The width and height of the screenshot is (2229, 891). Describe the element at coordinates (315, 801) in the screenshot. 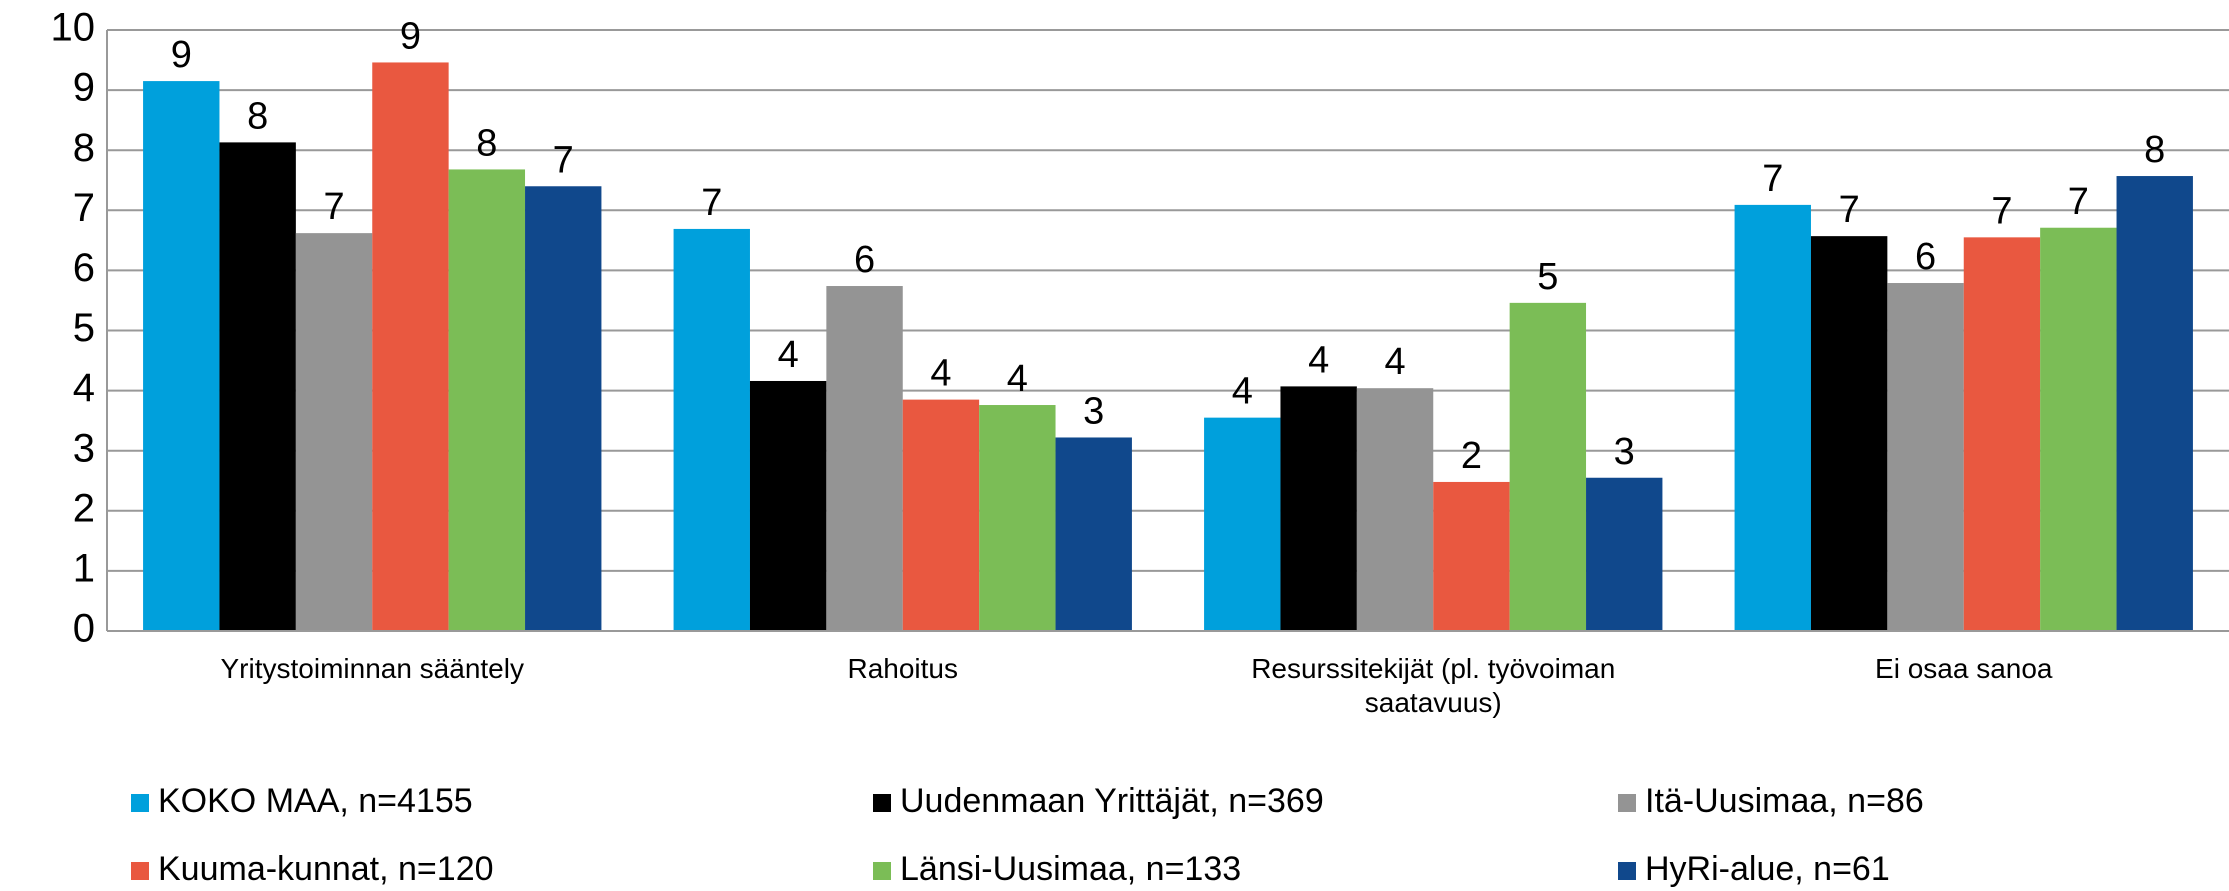

I see `legend-label: KOKO MAA, n=4155` at that location.